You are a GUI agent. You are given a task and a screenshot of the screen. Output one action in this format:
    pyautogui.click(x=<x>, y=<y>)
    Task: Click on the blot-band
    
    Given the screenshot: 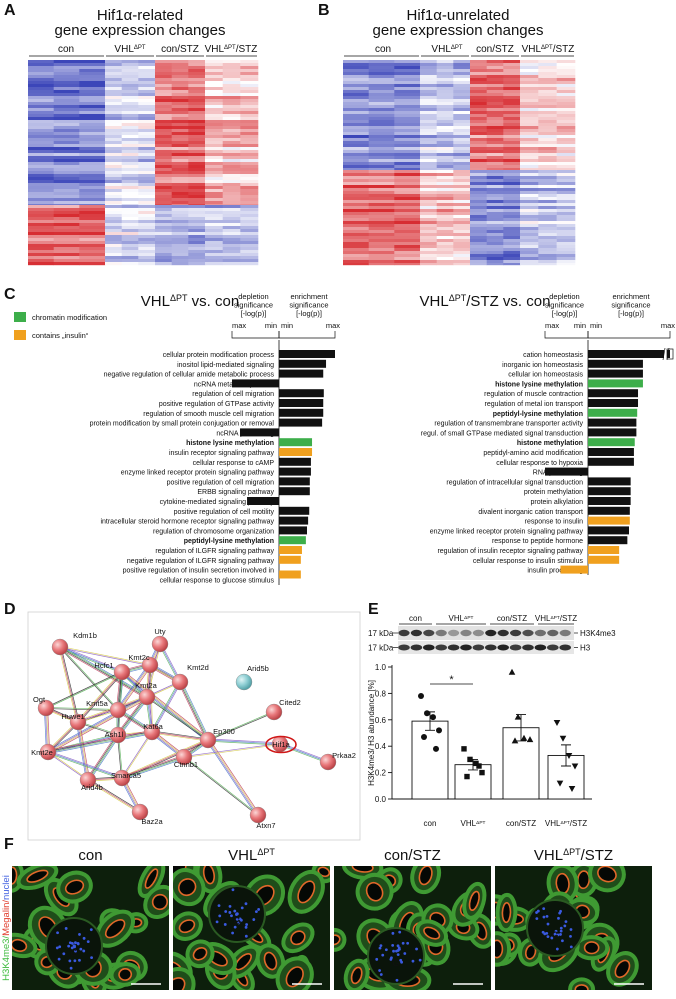 What is the action you would take?
    pyautogui.click(x=553, y=633)
    